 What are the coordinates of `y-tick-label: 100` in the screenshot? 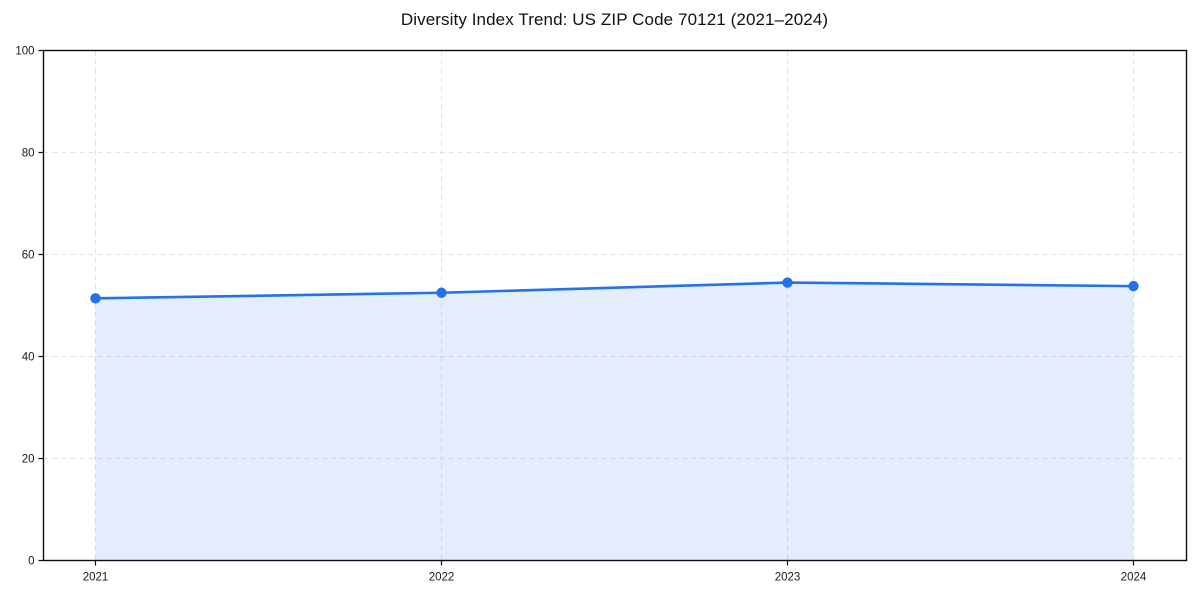 It's located at (24, 52).